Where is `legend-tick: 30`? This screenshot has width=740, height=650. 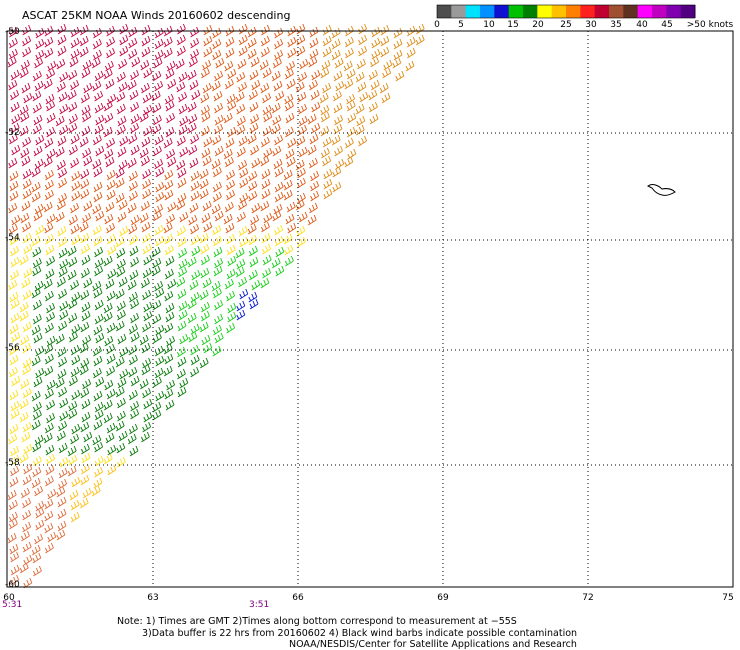
legend-tick: 30 is located at coordinates (591, 25).